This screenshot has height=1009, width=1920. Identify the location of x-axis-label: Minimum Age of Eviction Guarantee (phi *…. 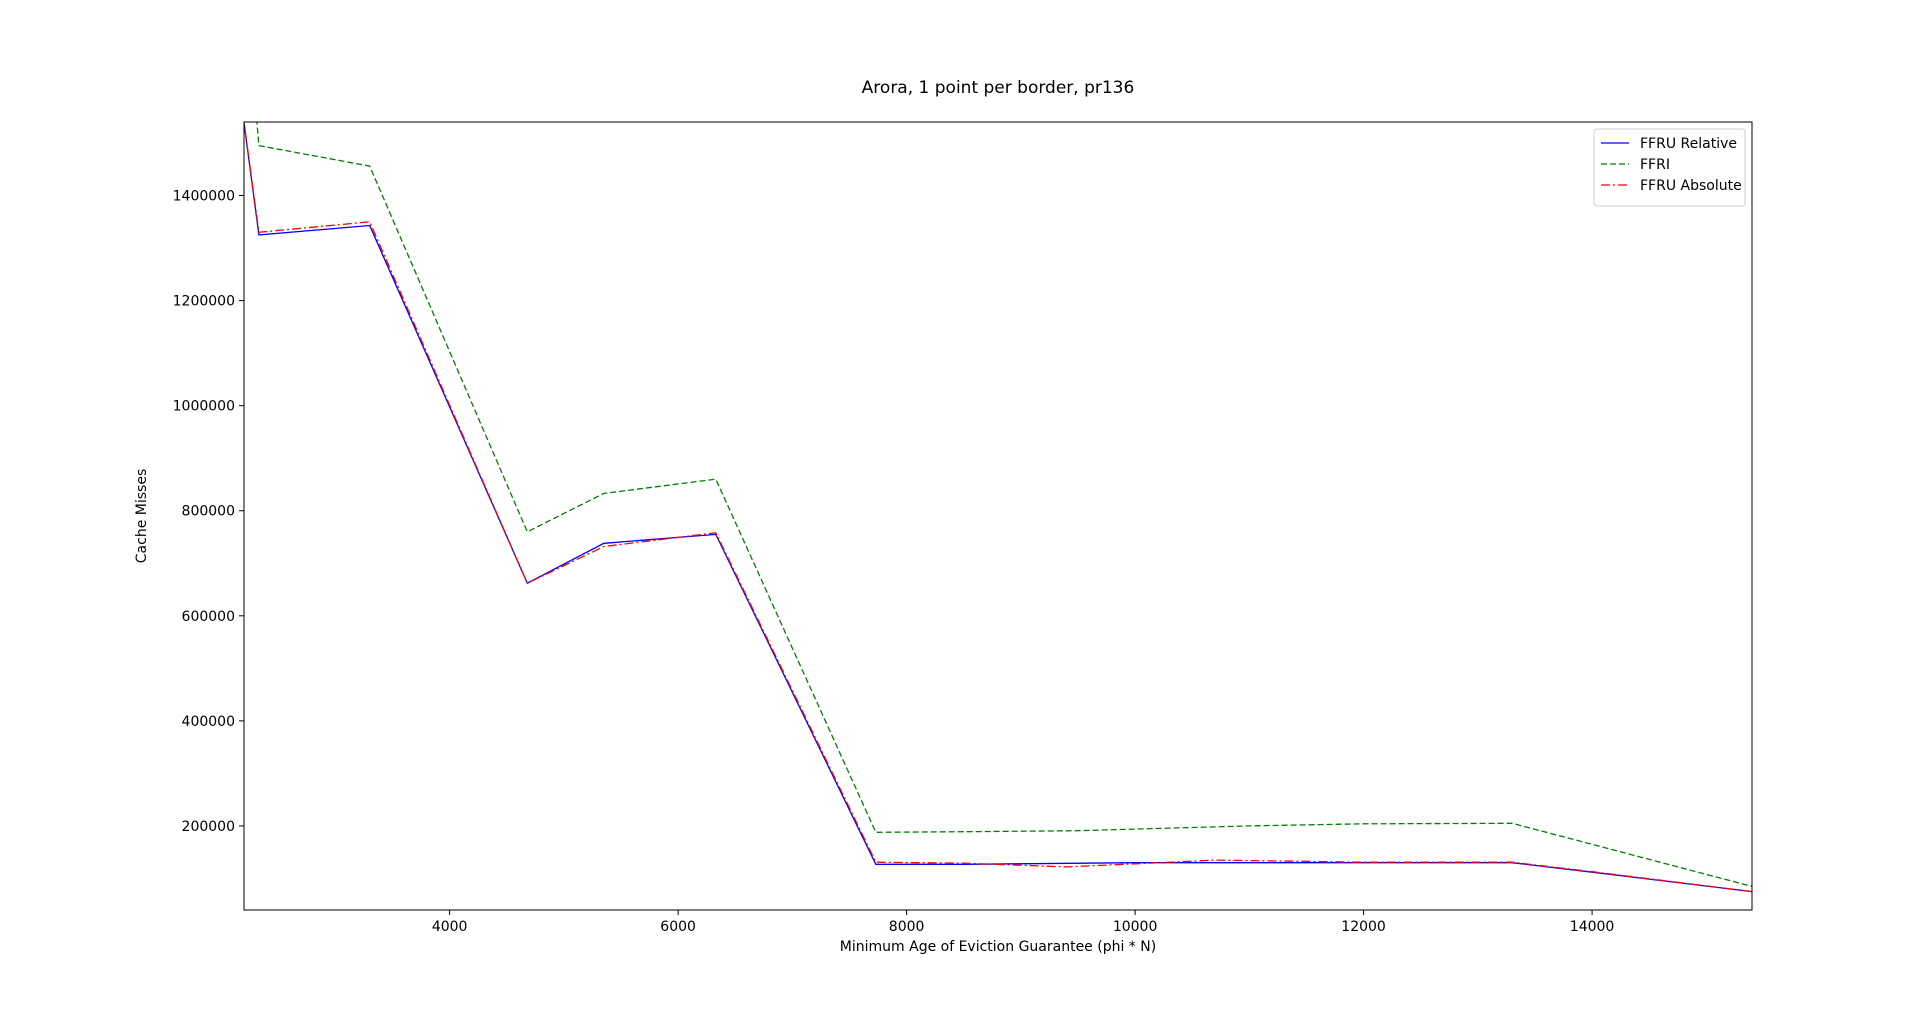
(998, 947).